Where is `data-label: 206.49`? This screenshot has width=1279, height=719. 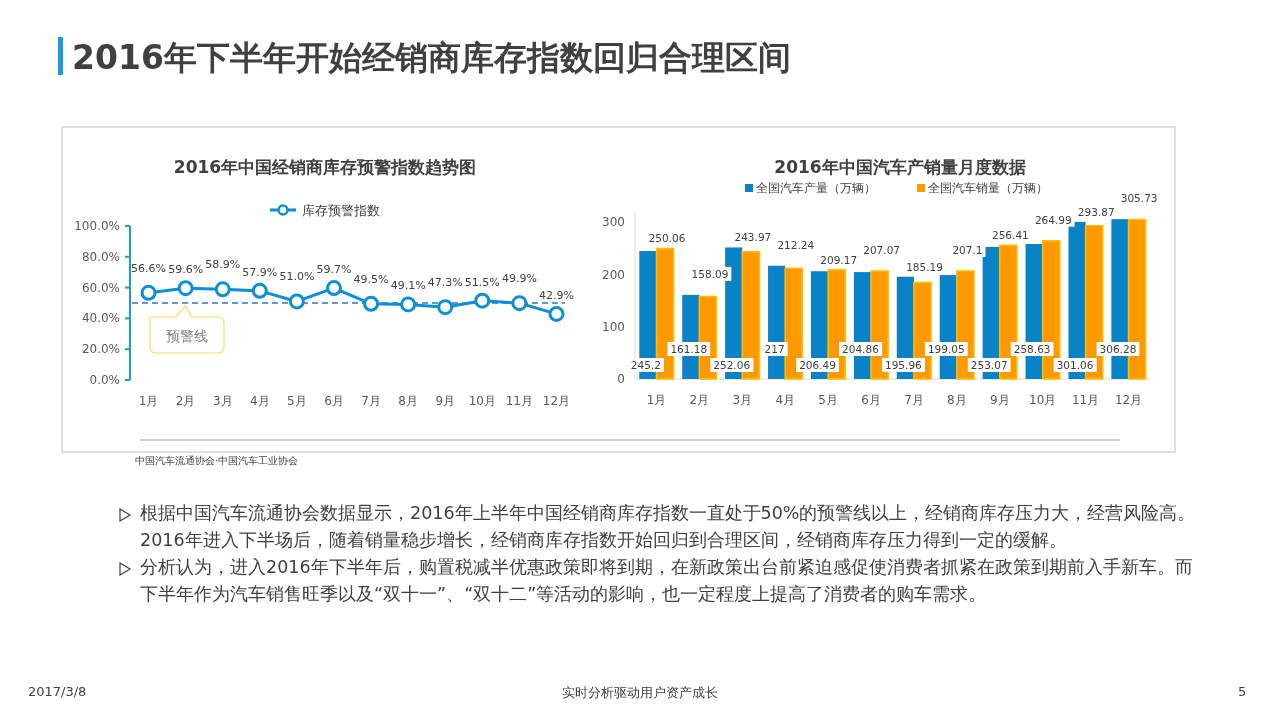
data-label: 206.49 is located at coordinates (817, 365).